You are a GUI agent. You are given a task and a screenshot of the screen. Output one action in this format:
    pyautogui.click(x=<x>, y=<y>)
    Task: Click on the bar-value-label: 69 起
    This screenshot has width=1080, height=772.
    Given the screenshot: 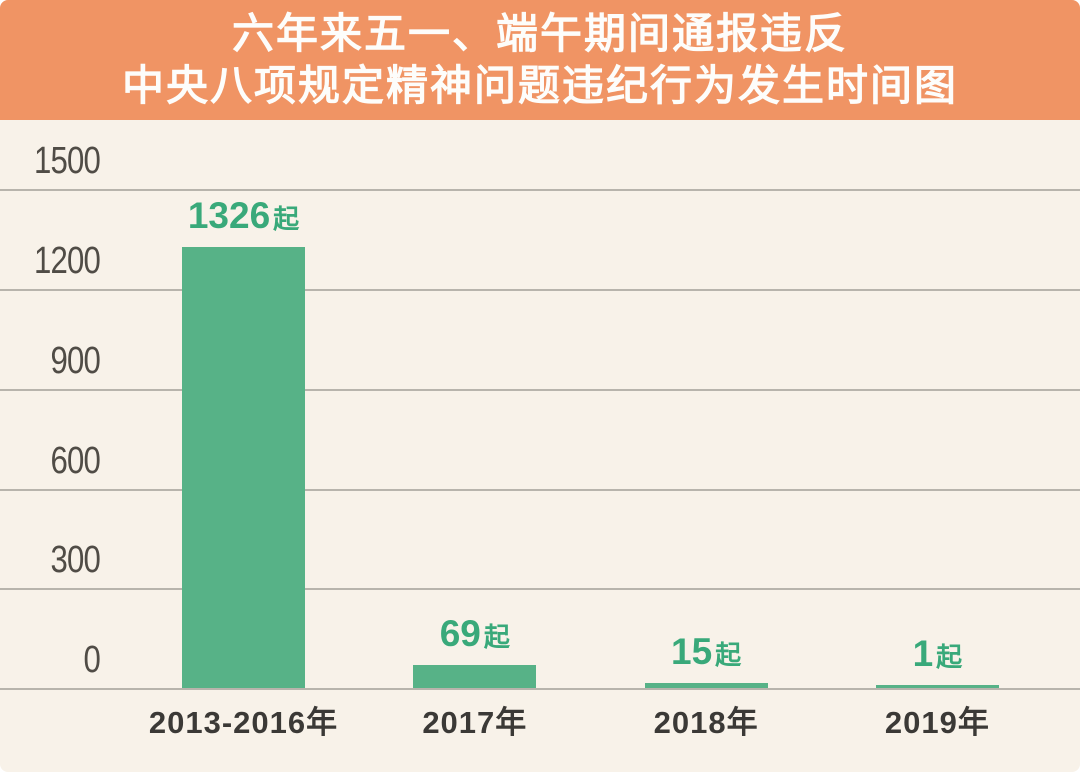 What is the action you would take?
    pyautogui.click(x=475, y=634)
    